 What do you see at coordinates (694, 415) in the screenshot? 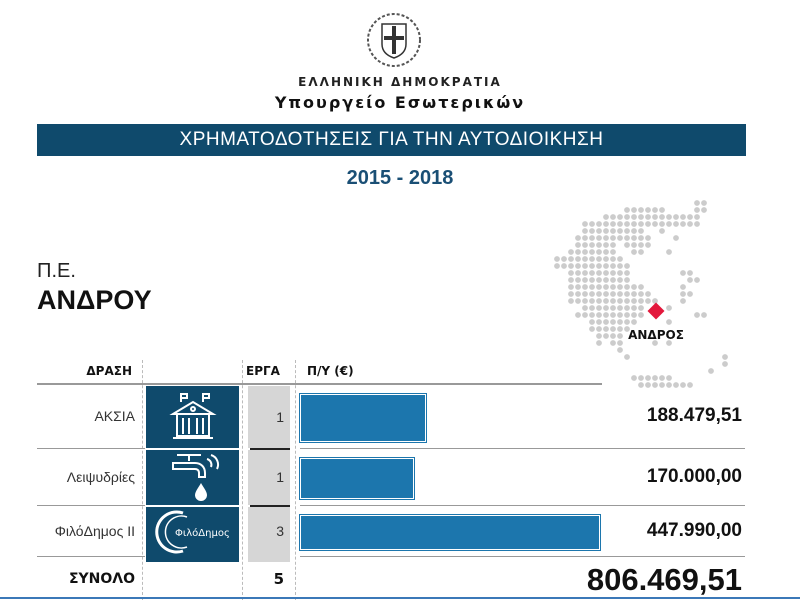
I see `row-value: 188.479,51` at bounding box center [694, 415].